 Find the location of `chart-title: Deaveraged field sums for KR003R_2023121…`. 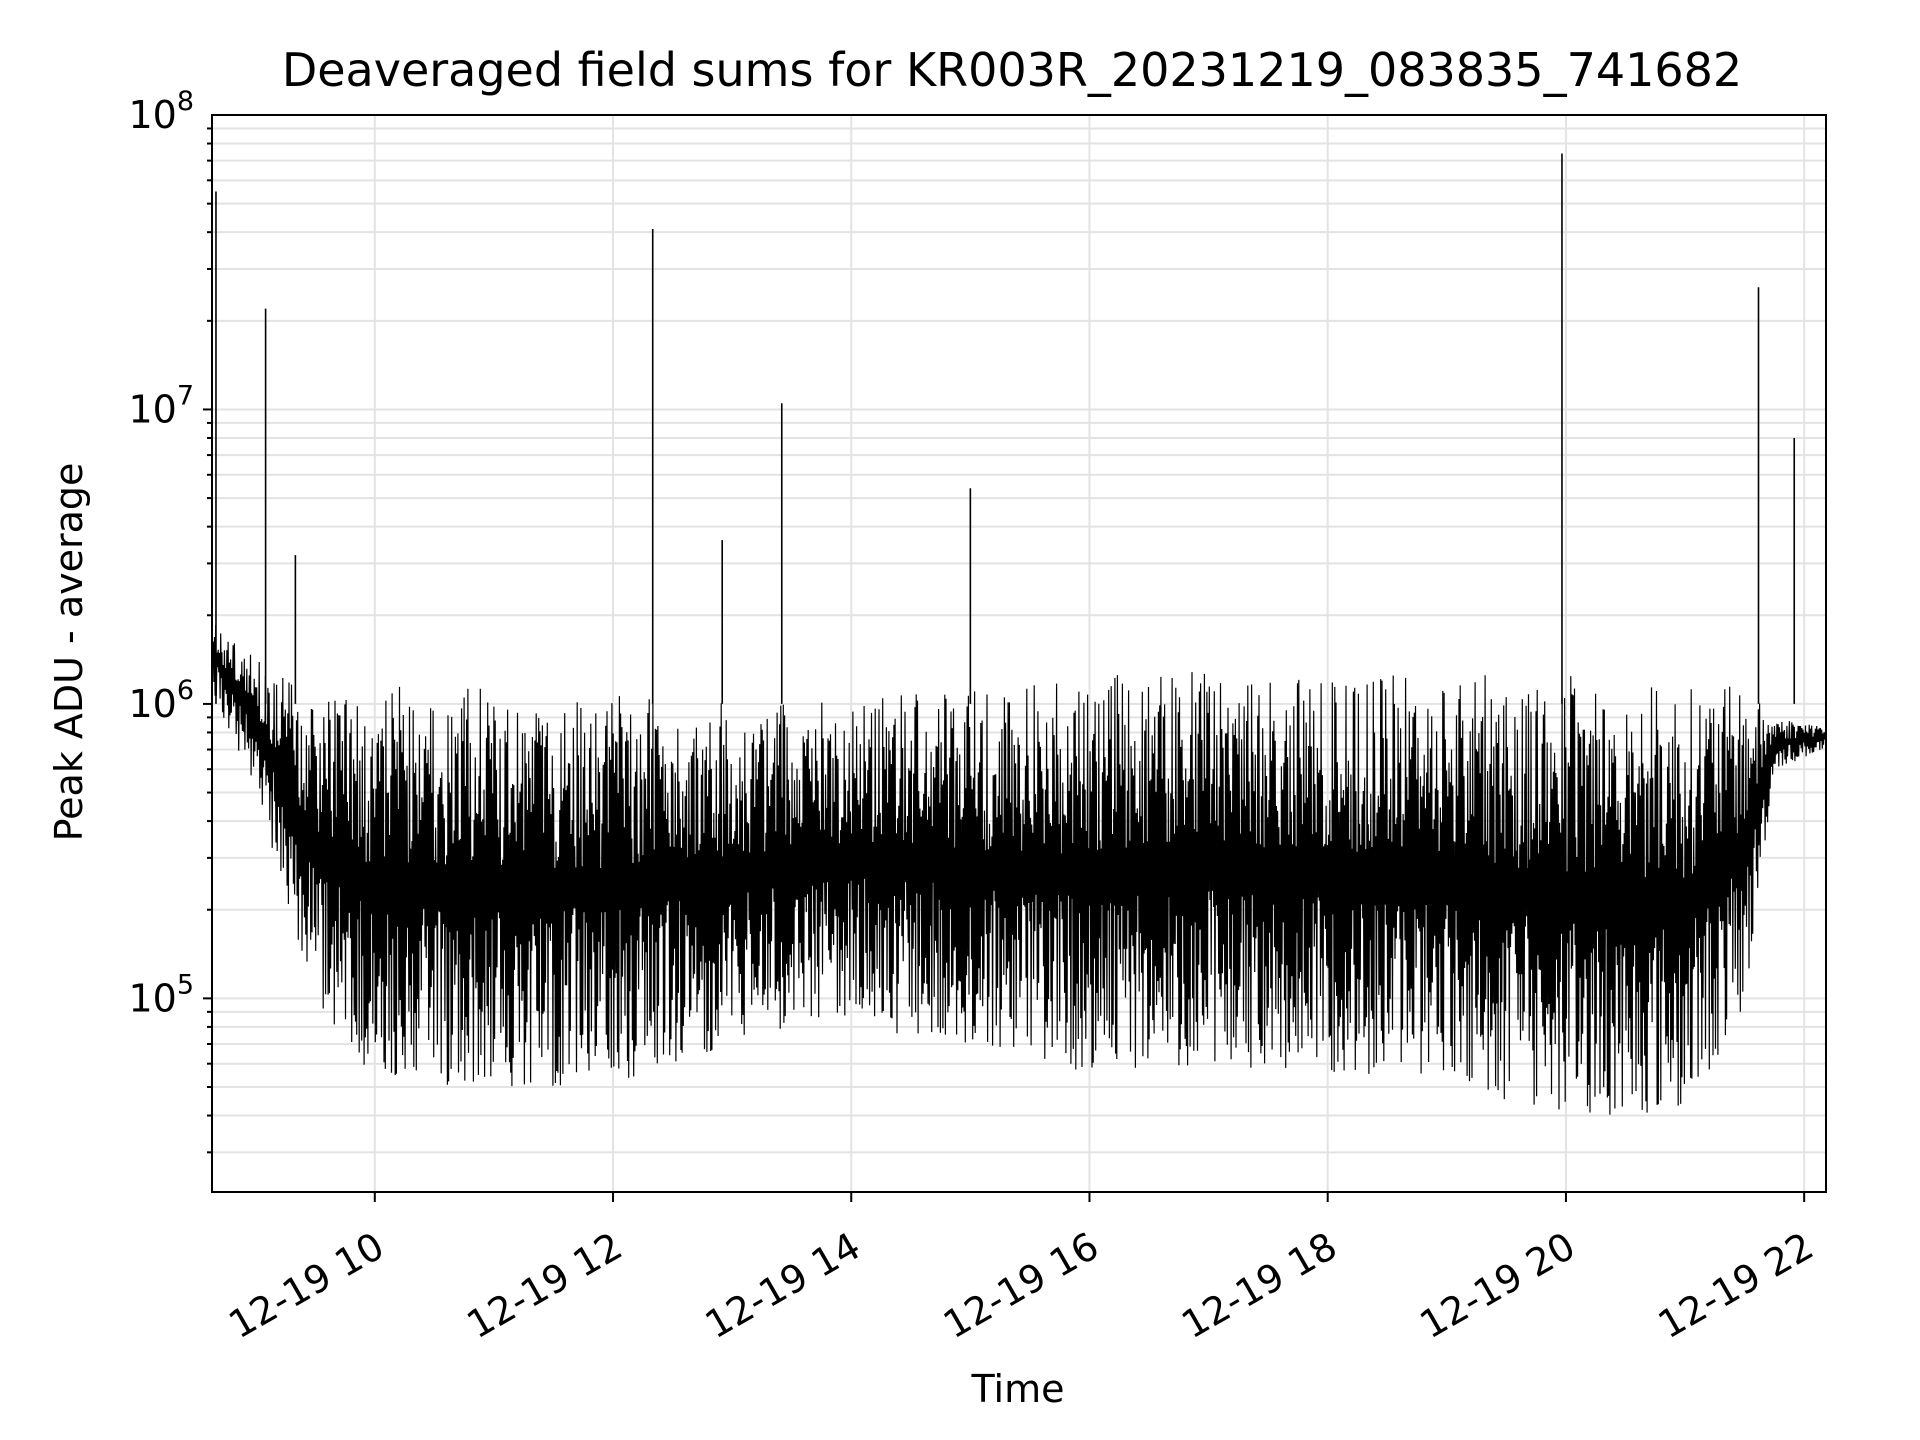

chart-title: Deaveraged field sums for KR003R_2023121… is located at coordinates (1012, 70).